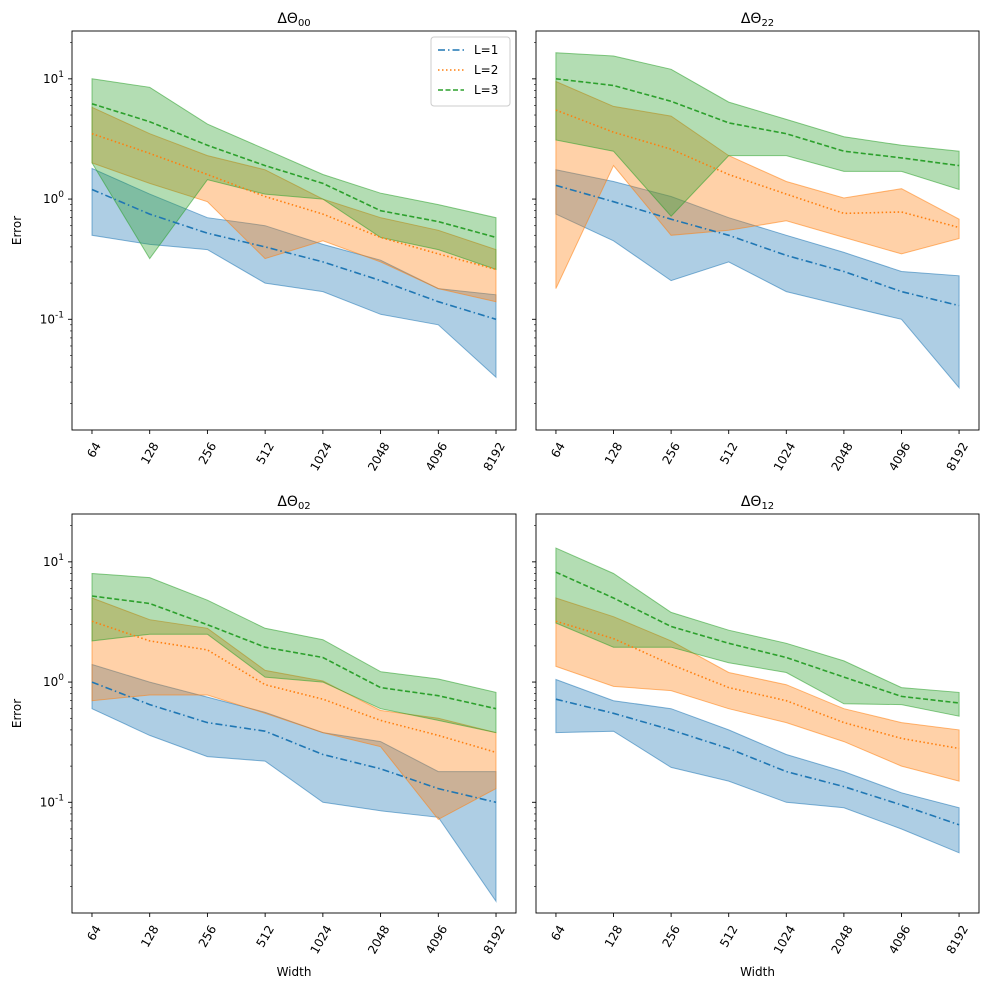 This screenshot has width=989, height=989. I want to click on subplot-title: ΔΘ00, so click(293, 20).